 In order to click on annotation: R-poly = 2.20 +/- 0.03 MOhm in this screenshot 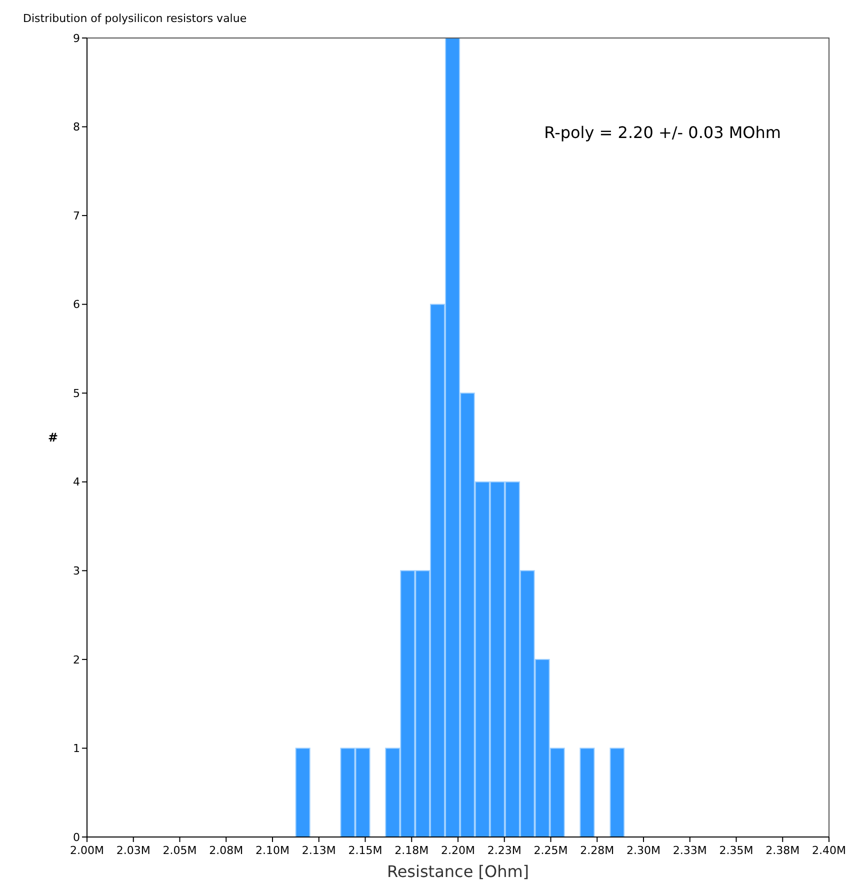, I will do `click(662, 132)`.